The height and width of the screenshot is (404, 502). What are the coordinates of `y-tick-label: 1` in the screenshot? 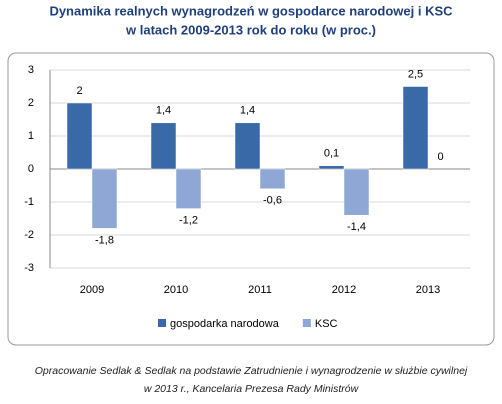 It's located at (31, 136).